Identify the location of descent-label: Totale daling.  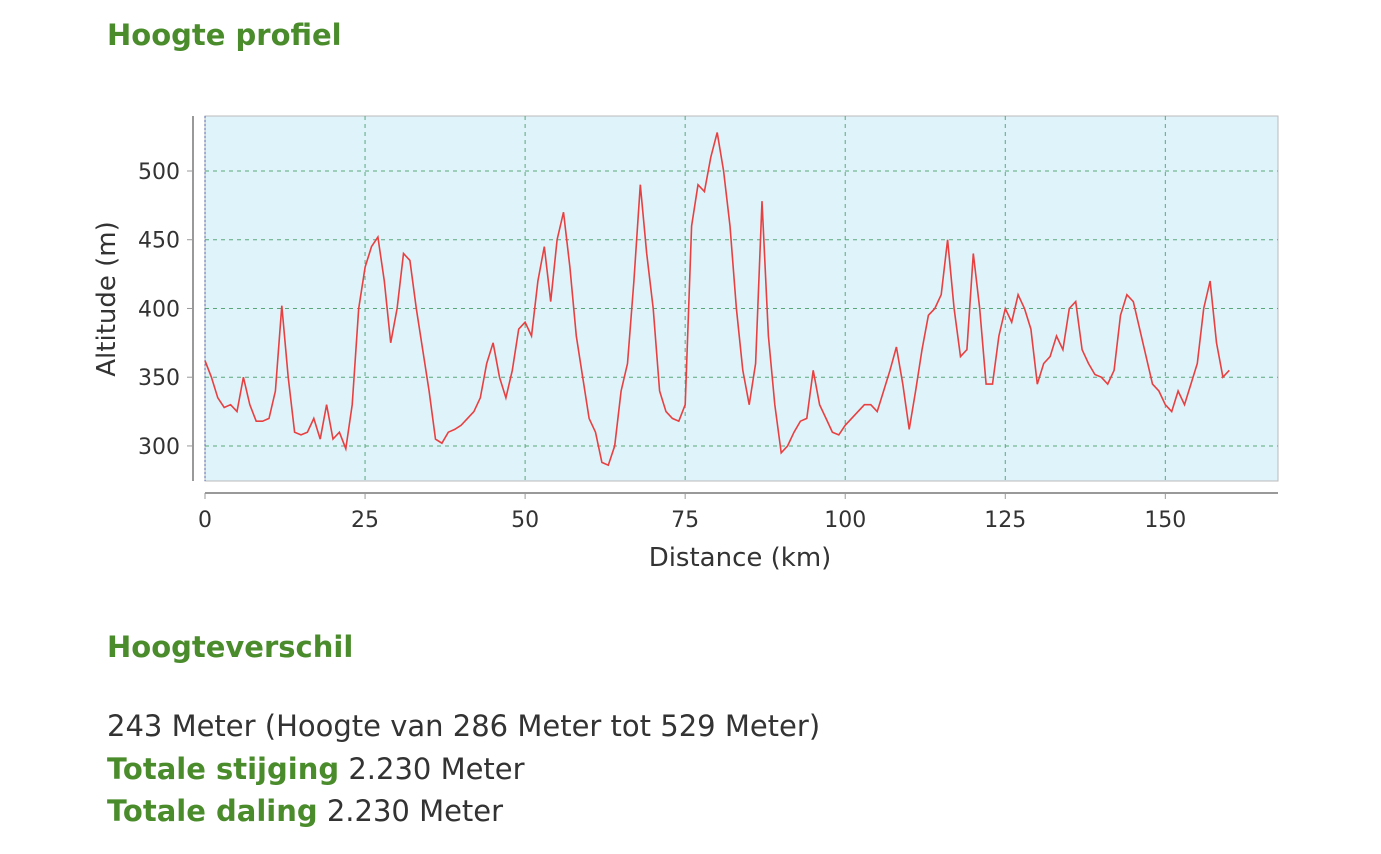
(212, 811).